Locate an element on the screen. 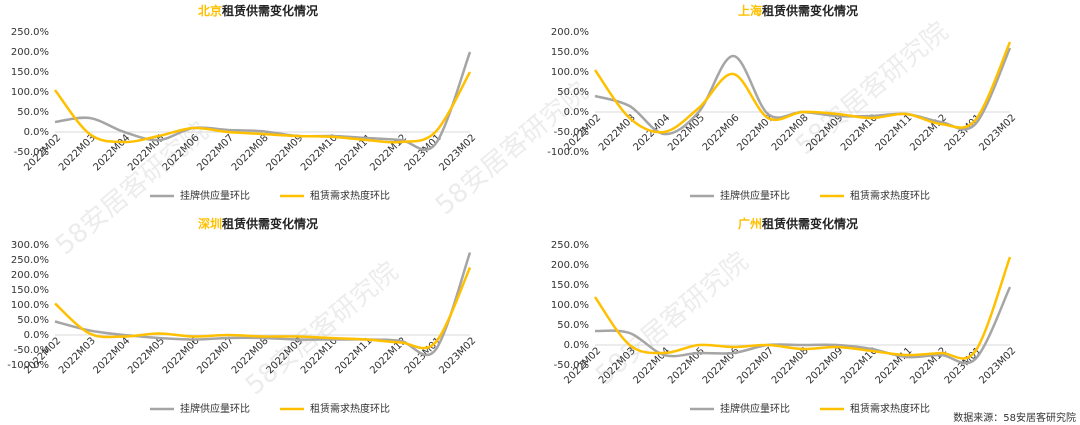 The image size is (1080, 425). chart-title: 广州租赁供需变化情况 is located at coordinates (798, 223).